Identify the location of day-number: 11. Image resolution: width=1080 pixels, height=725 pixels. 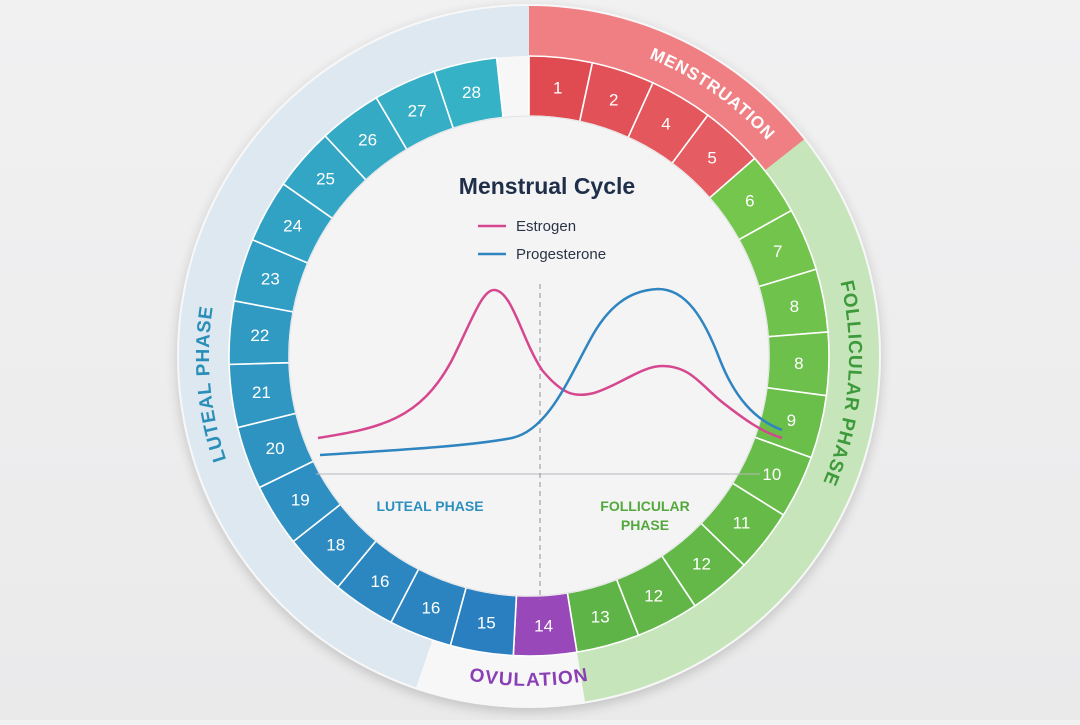
(742, 523).